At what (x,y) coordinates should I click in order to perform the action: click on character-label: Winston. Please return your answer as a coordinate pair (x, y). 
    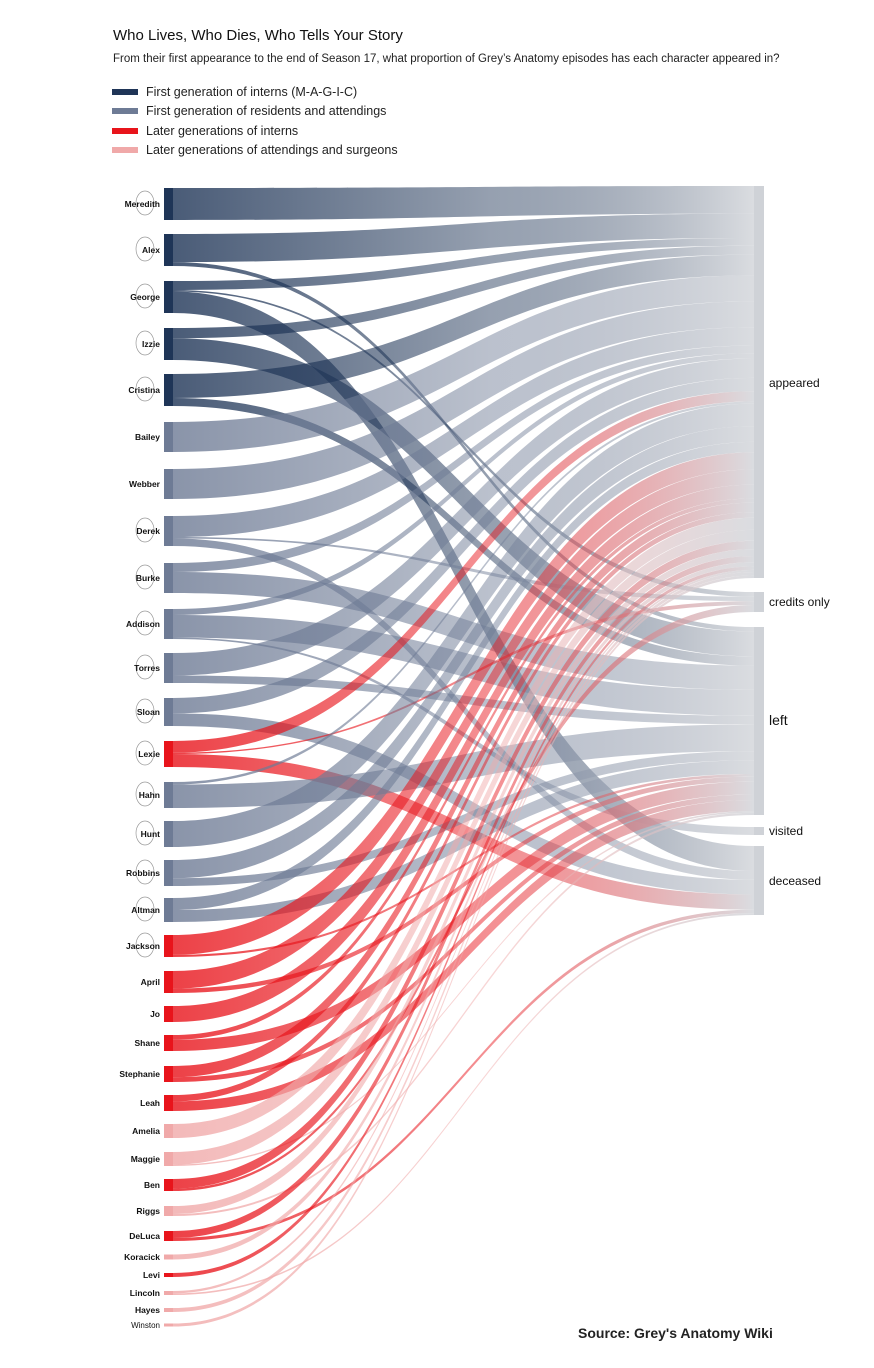
    Looking at the image, I should click on (145, 1325).